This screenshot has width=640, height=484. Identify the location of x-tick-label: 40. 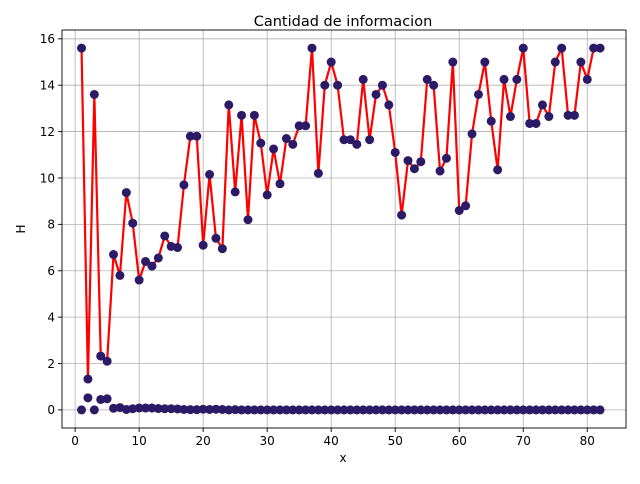
(331, 441).